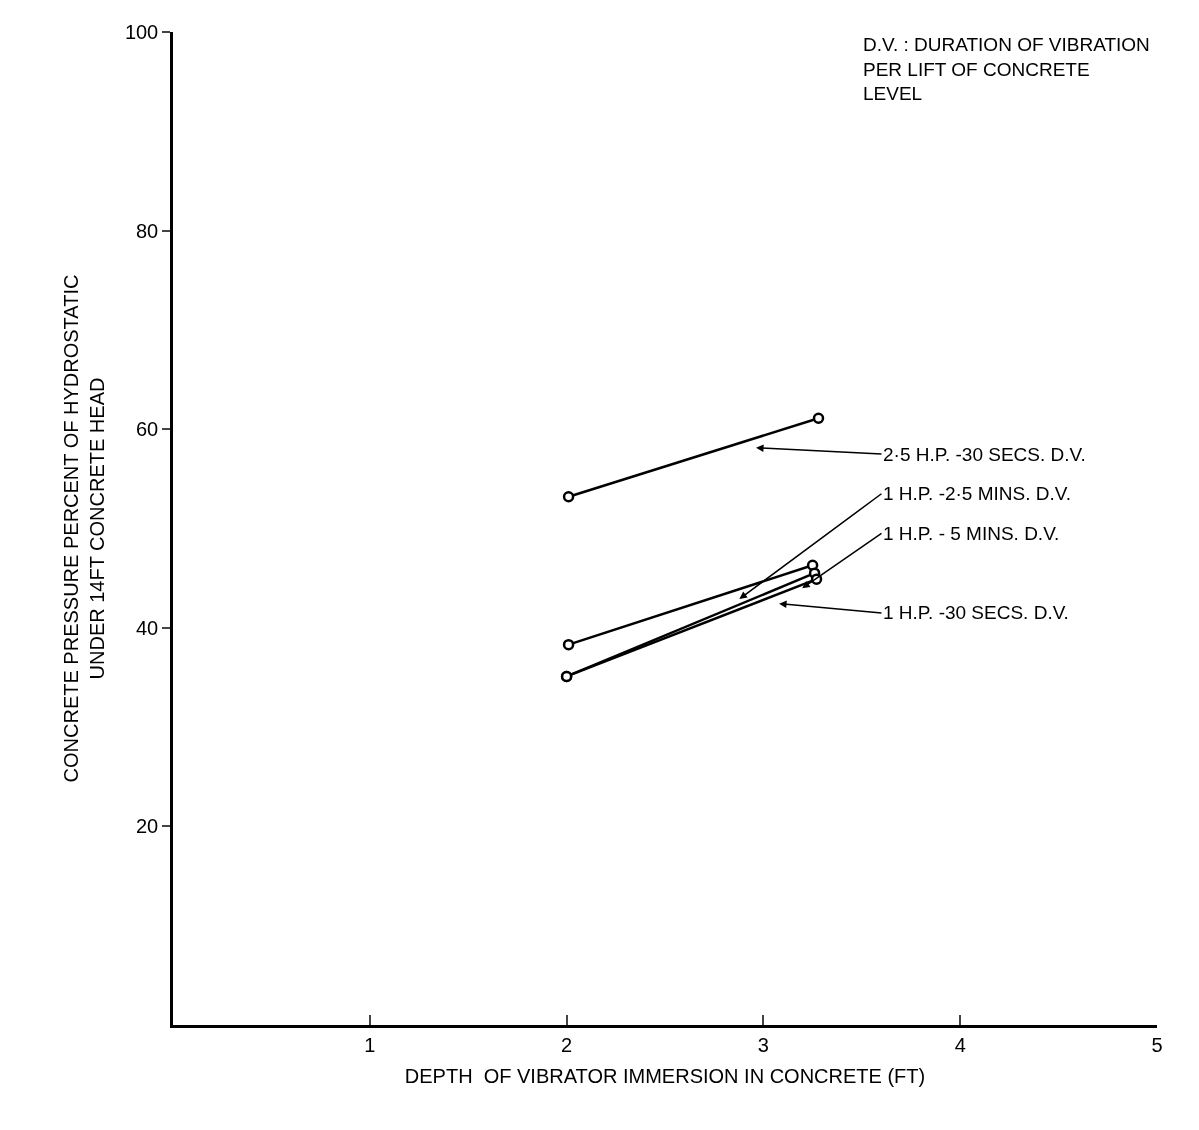 The height and width of the screenshot is (1130, 1199). Describe the element at coordinates (1006, 69) in the screenshot. I see `annotation: D.V. : DURATION OF VIBRATION PER LIFT OF CONCRETE LEVEL` at that location.